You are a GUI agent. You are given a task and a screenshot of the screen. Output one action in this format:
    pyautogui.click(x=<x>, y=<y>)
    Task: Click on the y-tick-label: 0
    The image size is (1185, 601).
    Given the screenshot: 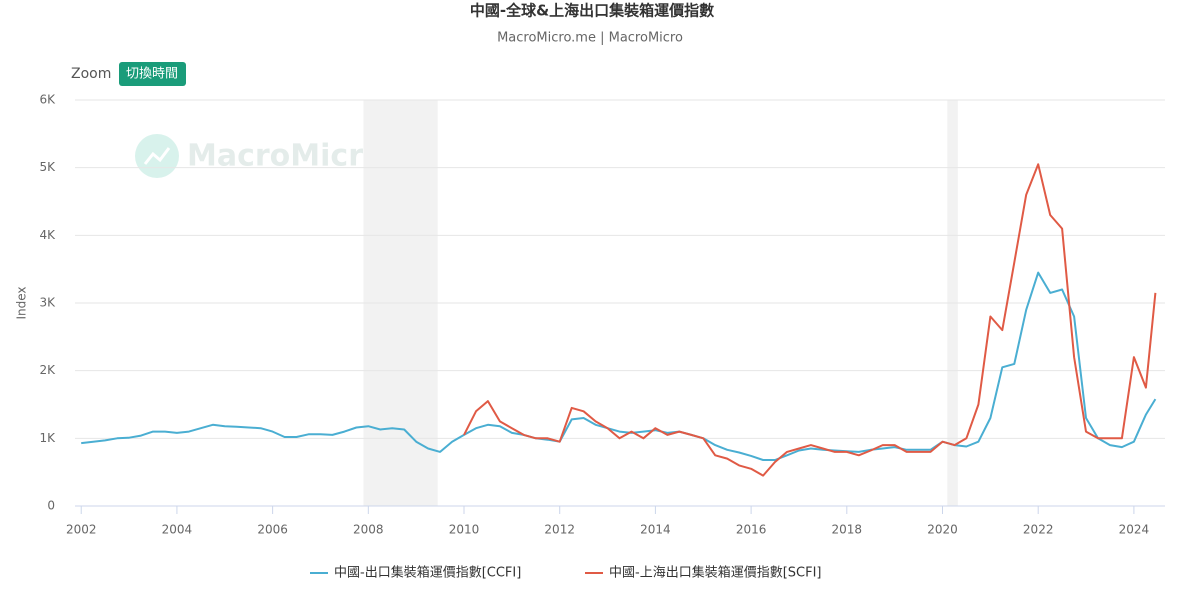 What is the action you would take?
    pyautogui.click(x=51, y=506)
    